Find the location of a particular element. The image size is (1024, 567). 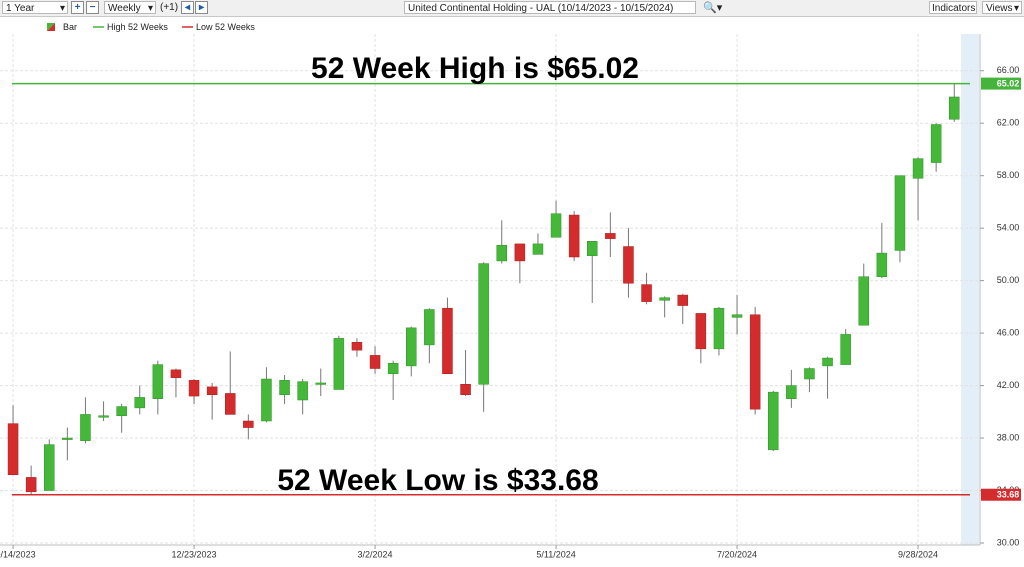

step-forward-button: ▸ is located at coordinates (201, 7).